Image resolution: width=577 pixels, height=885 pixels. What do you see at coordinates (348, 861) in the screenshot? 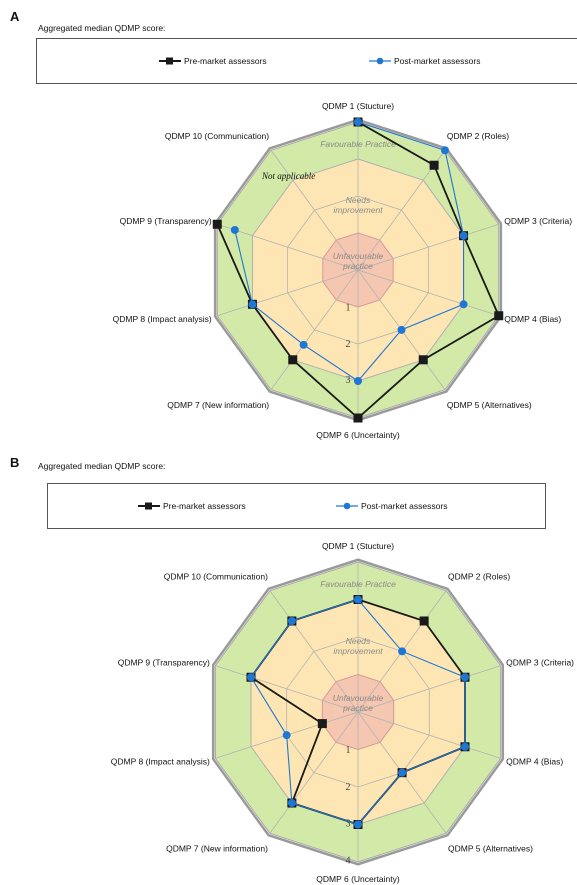
I see `tick-label-4: 4` at bounding box center [348, 861].